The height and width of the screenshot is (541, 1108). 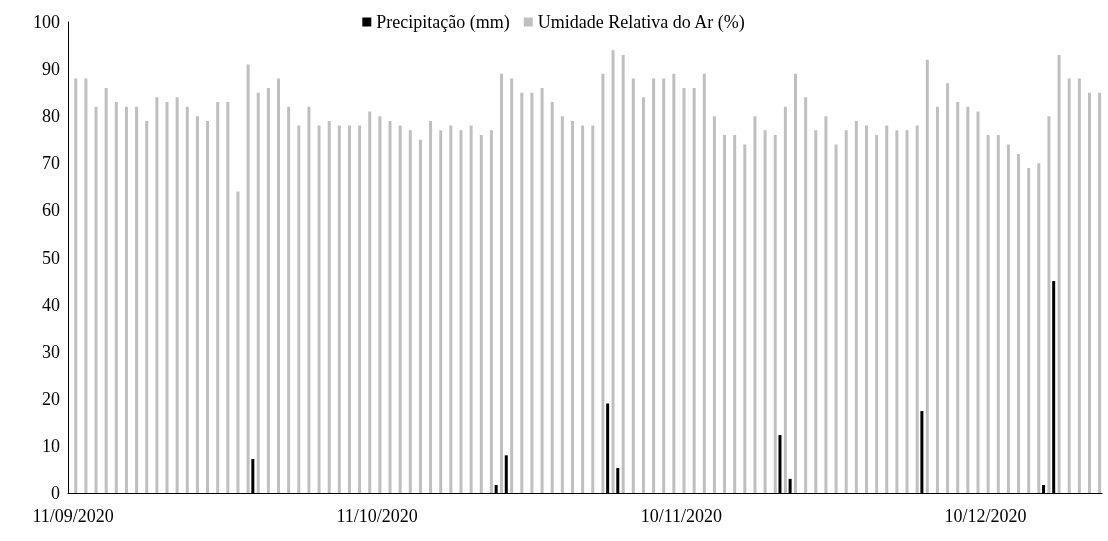 What do you see at coordinates (51, 257) in the screenshot?
I see `y-tick-label: 50` at bounding box center [51, 257].